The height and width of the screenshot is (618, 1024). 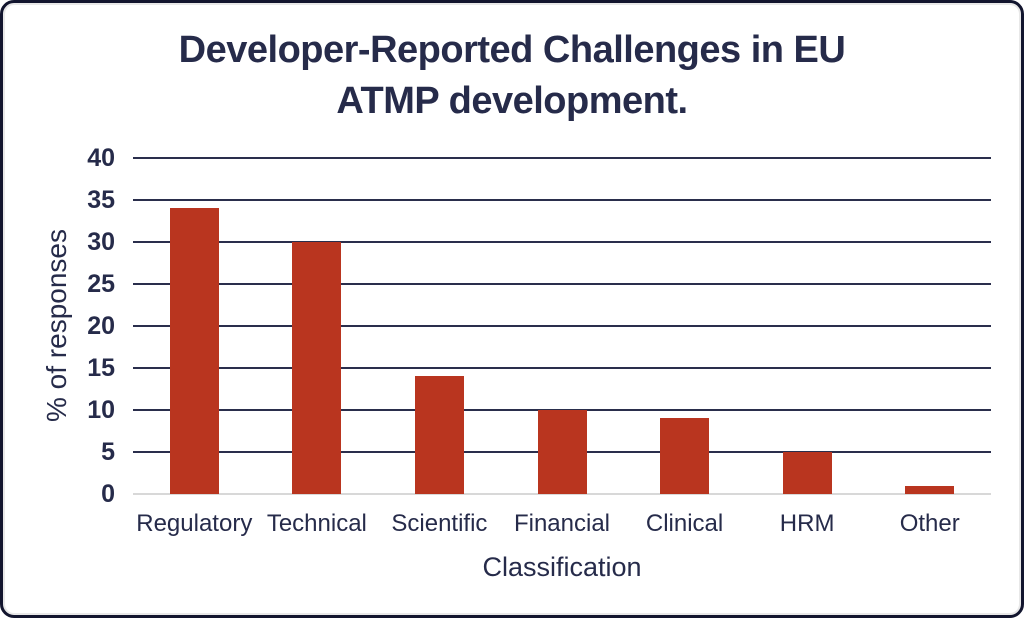 What do you see at coordinates (512, 50) in the screenshot?
I see `chart-title-line1: Developer-Reported Challenges in EU` at bounding box center [512, 50].